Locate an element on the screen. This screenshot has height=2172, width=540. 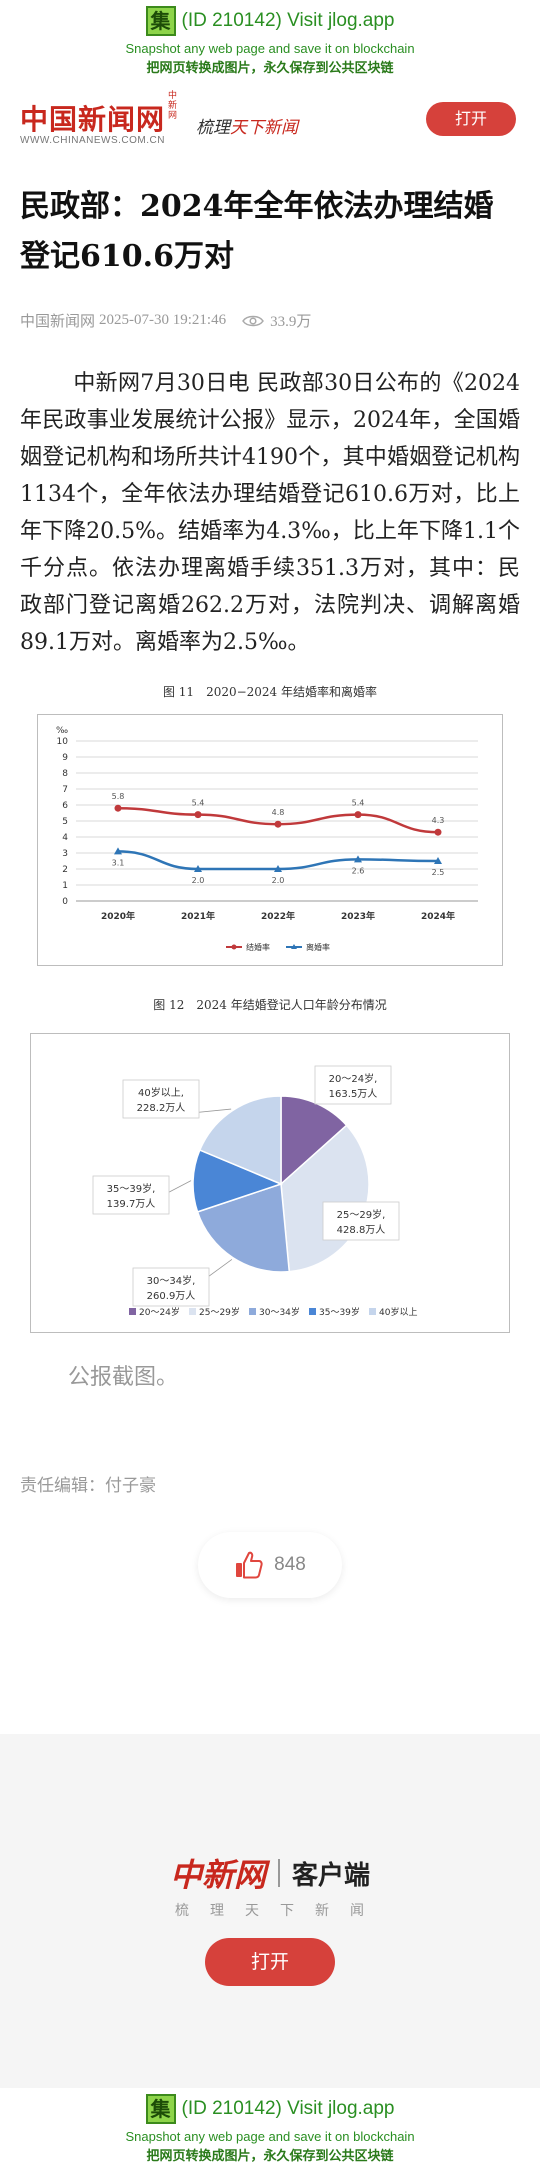
article-meta: 中国新闻网 2025-07-30 19:21:46 33.9万 is located at coordinates (270, 320).